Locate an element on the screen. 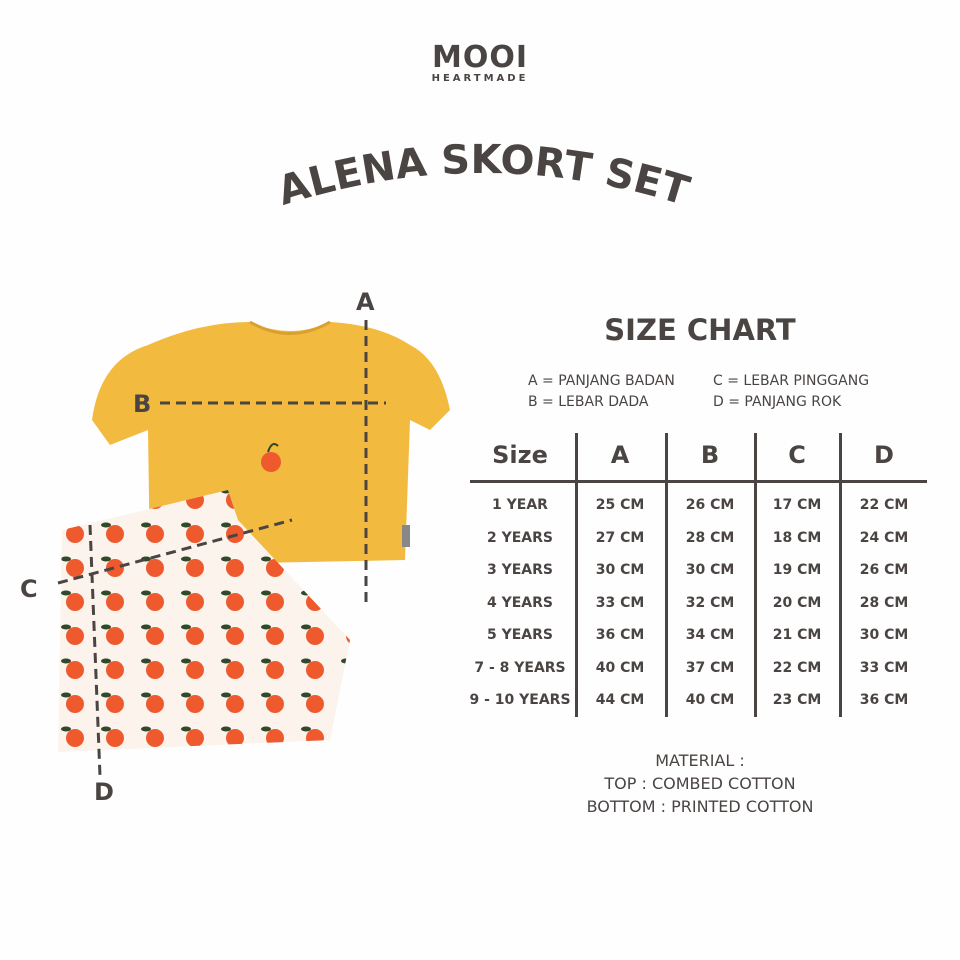  size-cell: 7 - 8 YEARS is located at coordinates (520, 667).